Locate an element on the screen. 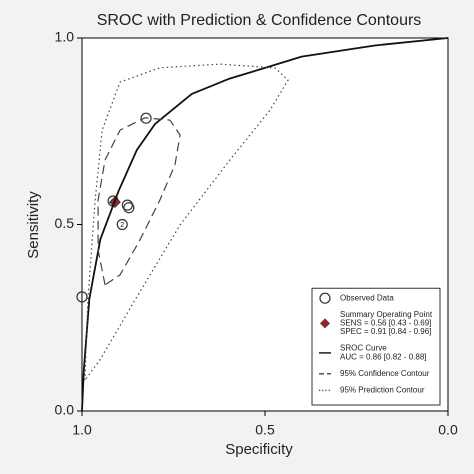  legend-box is located at coordinates (376, 346).